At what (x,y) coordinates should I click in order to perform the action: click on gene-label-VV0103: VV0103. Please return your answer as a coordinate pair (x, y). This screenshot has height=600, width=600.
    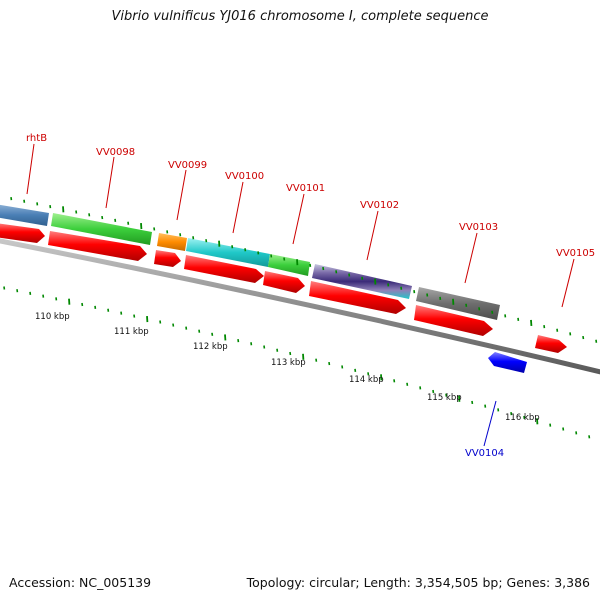
    Looking at the image, I should click on (478, 227).